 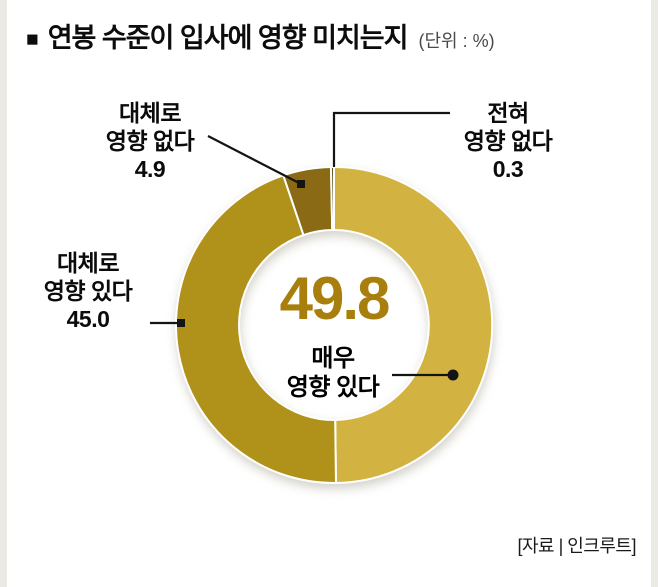 What do you see at coordinates (3, 293) in the screenshot?
I see `page-left-margin` at bounding box center [3, 293].